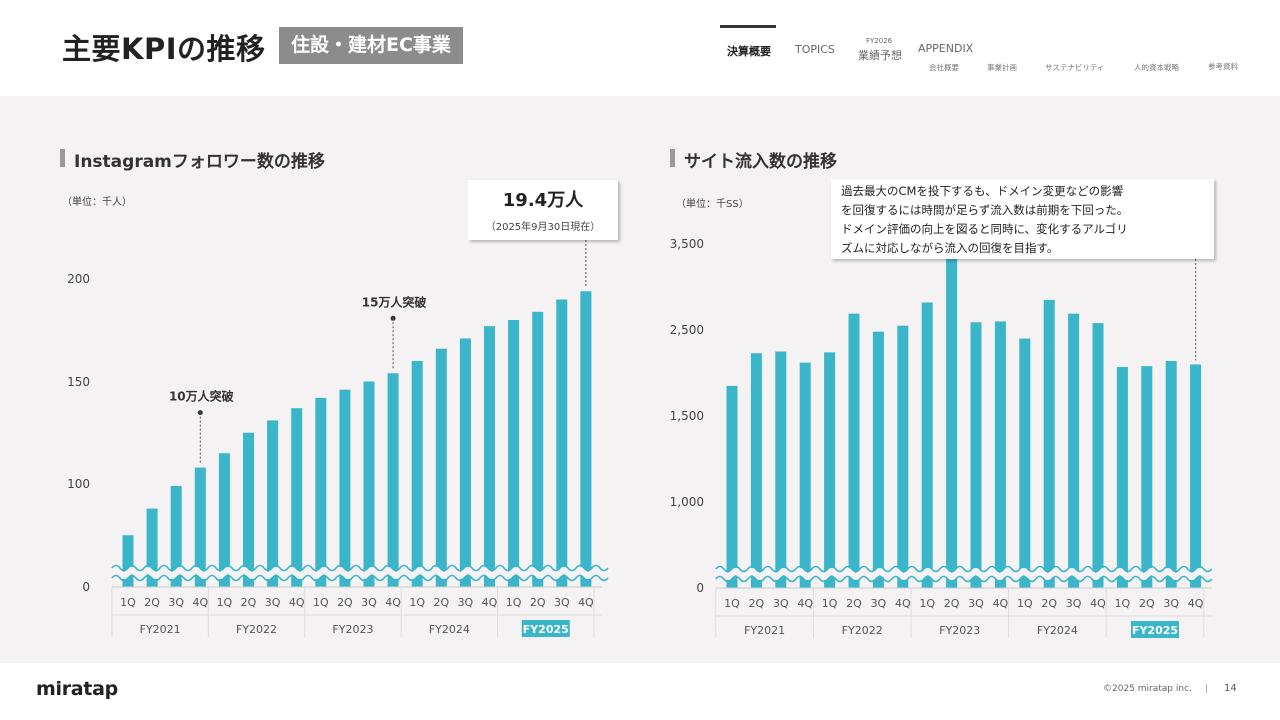 Image resolution: width=1280 pixels, height=720 pixels. What do you see at coordinates (879, 41) in the screenshot?
I see `nav-forecast-year: FY2026` at bounding box center [879, 41].